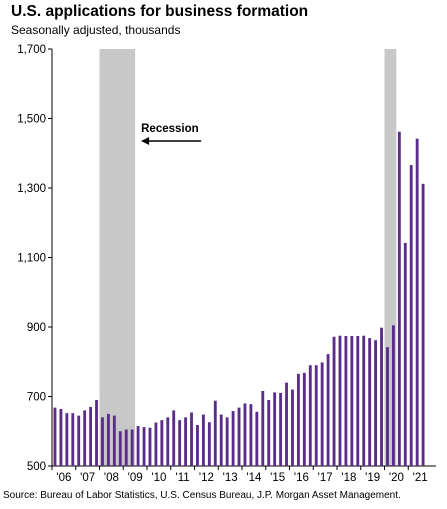 The image size is (447, 509). Describe the element at coordinates (31, 259) in the screenshot. I see `y-tick-label: 1,100` at that location.